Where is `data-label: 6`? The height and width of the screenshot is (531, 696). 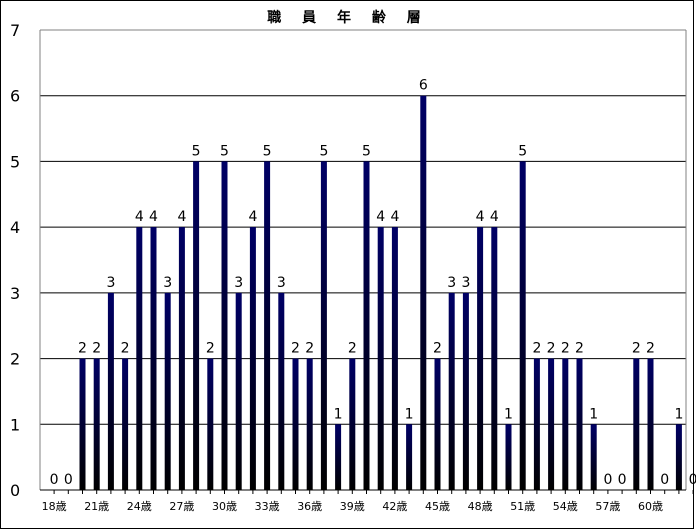
data-label: 6 is located at coordinates (423, 86).